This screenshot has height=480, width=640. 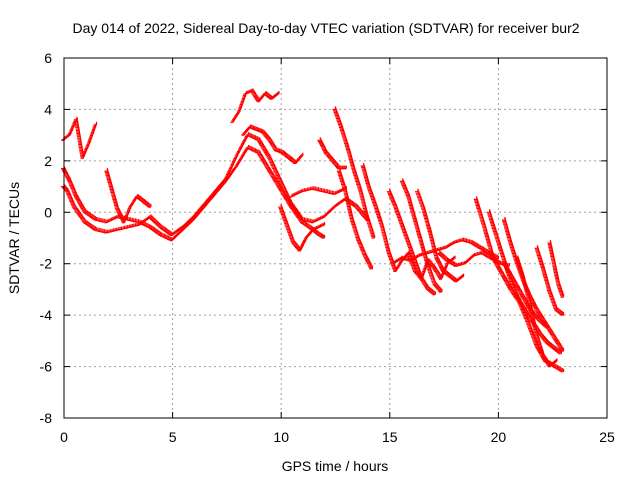 I want to click on x-axis-label: GPS time / hours, so click(x=335, y=466).